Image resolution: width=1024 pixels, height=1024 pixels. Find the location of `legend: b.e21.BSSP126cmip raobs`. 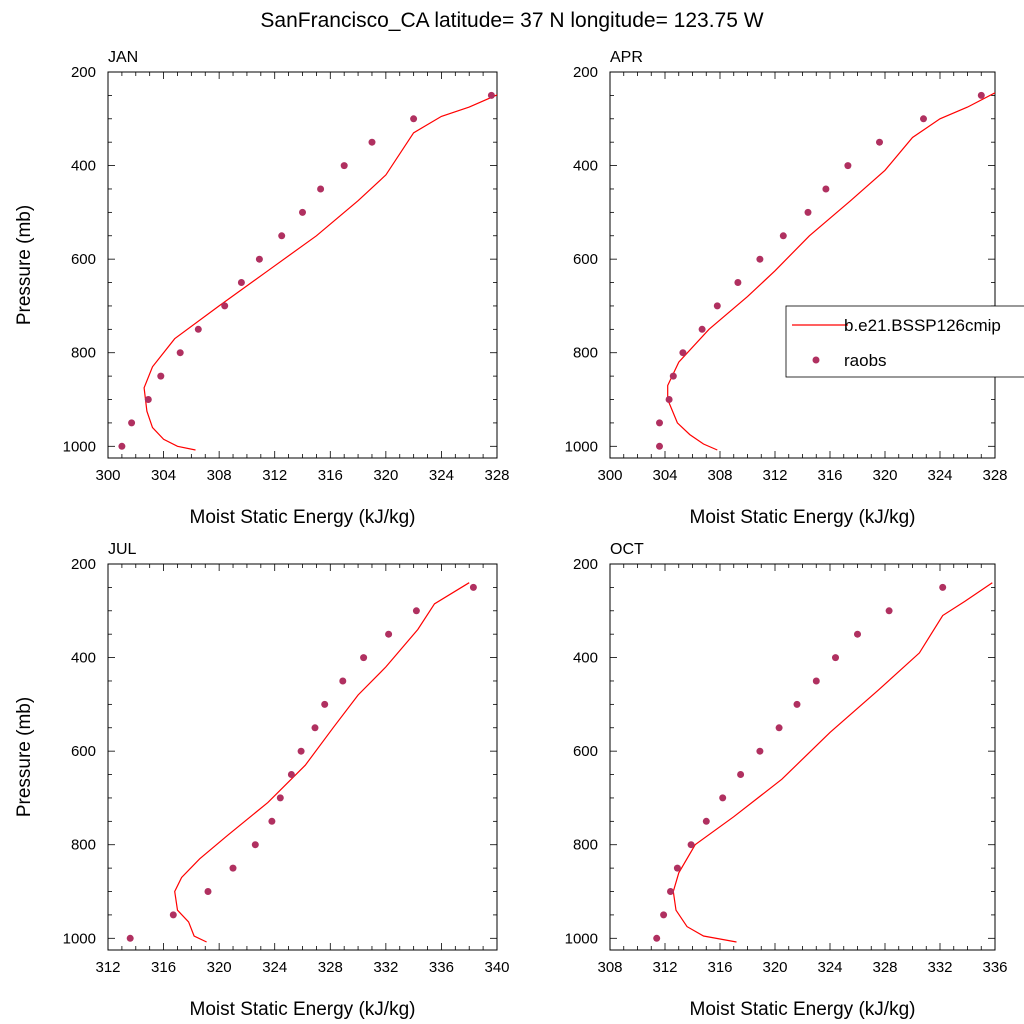

legend: b.e21.BSSP126cmip raobs is located at coordinates (904, 341).